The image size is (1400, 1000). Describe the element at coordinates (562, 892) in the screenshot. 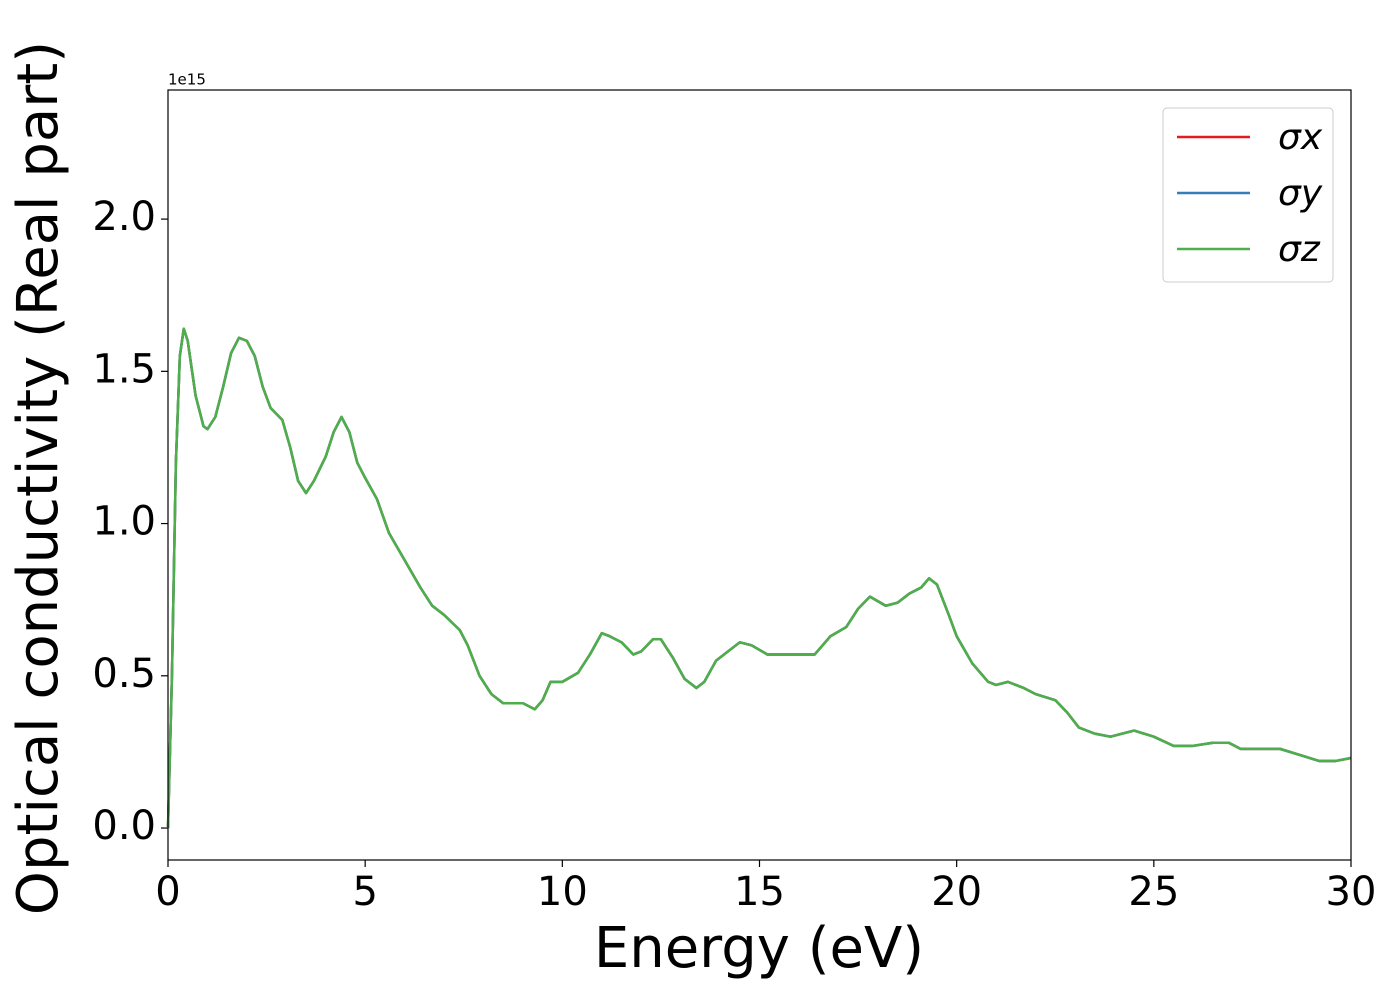

I see `x-tick-label: 10` at that location.